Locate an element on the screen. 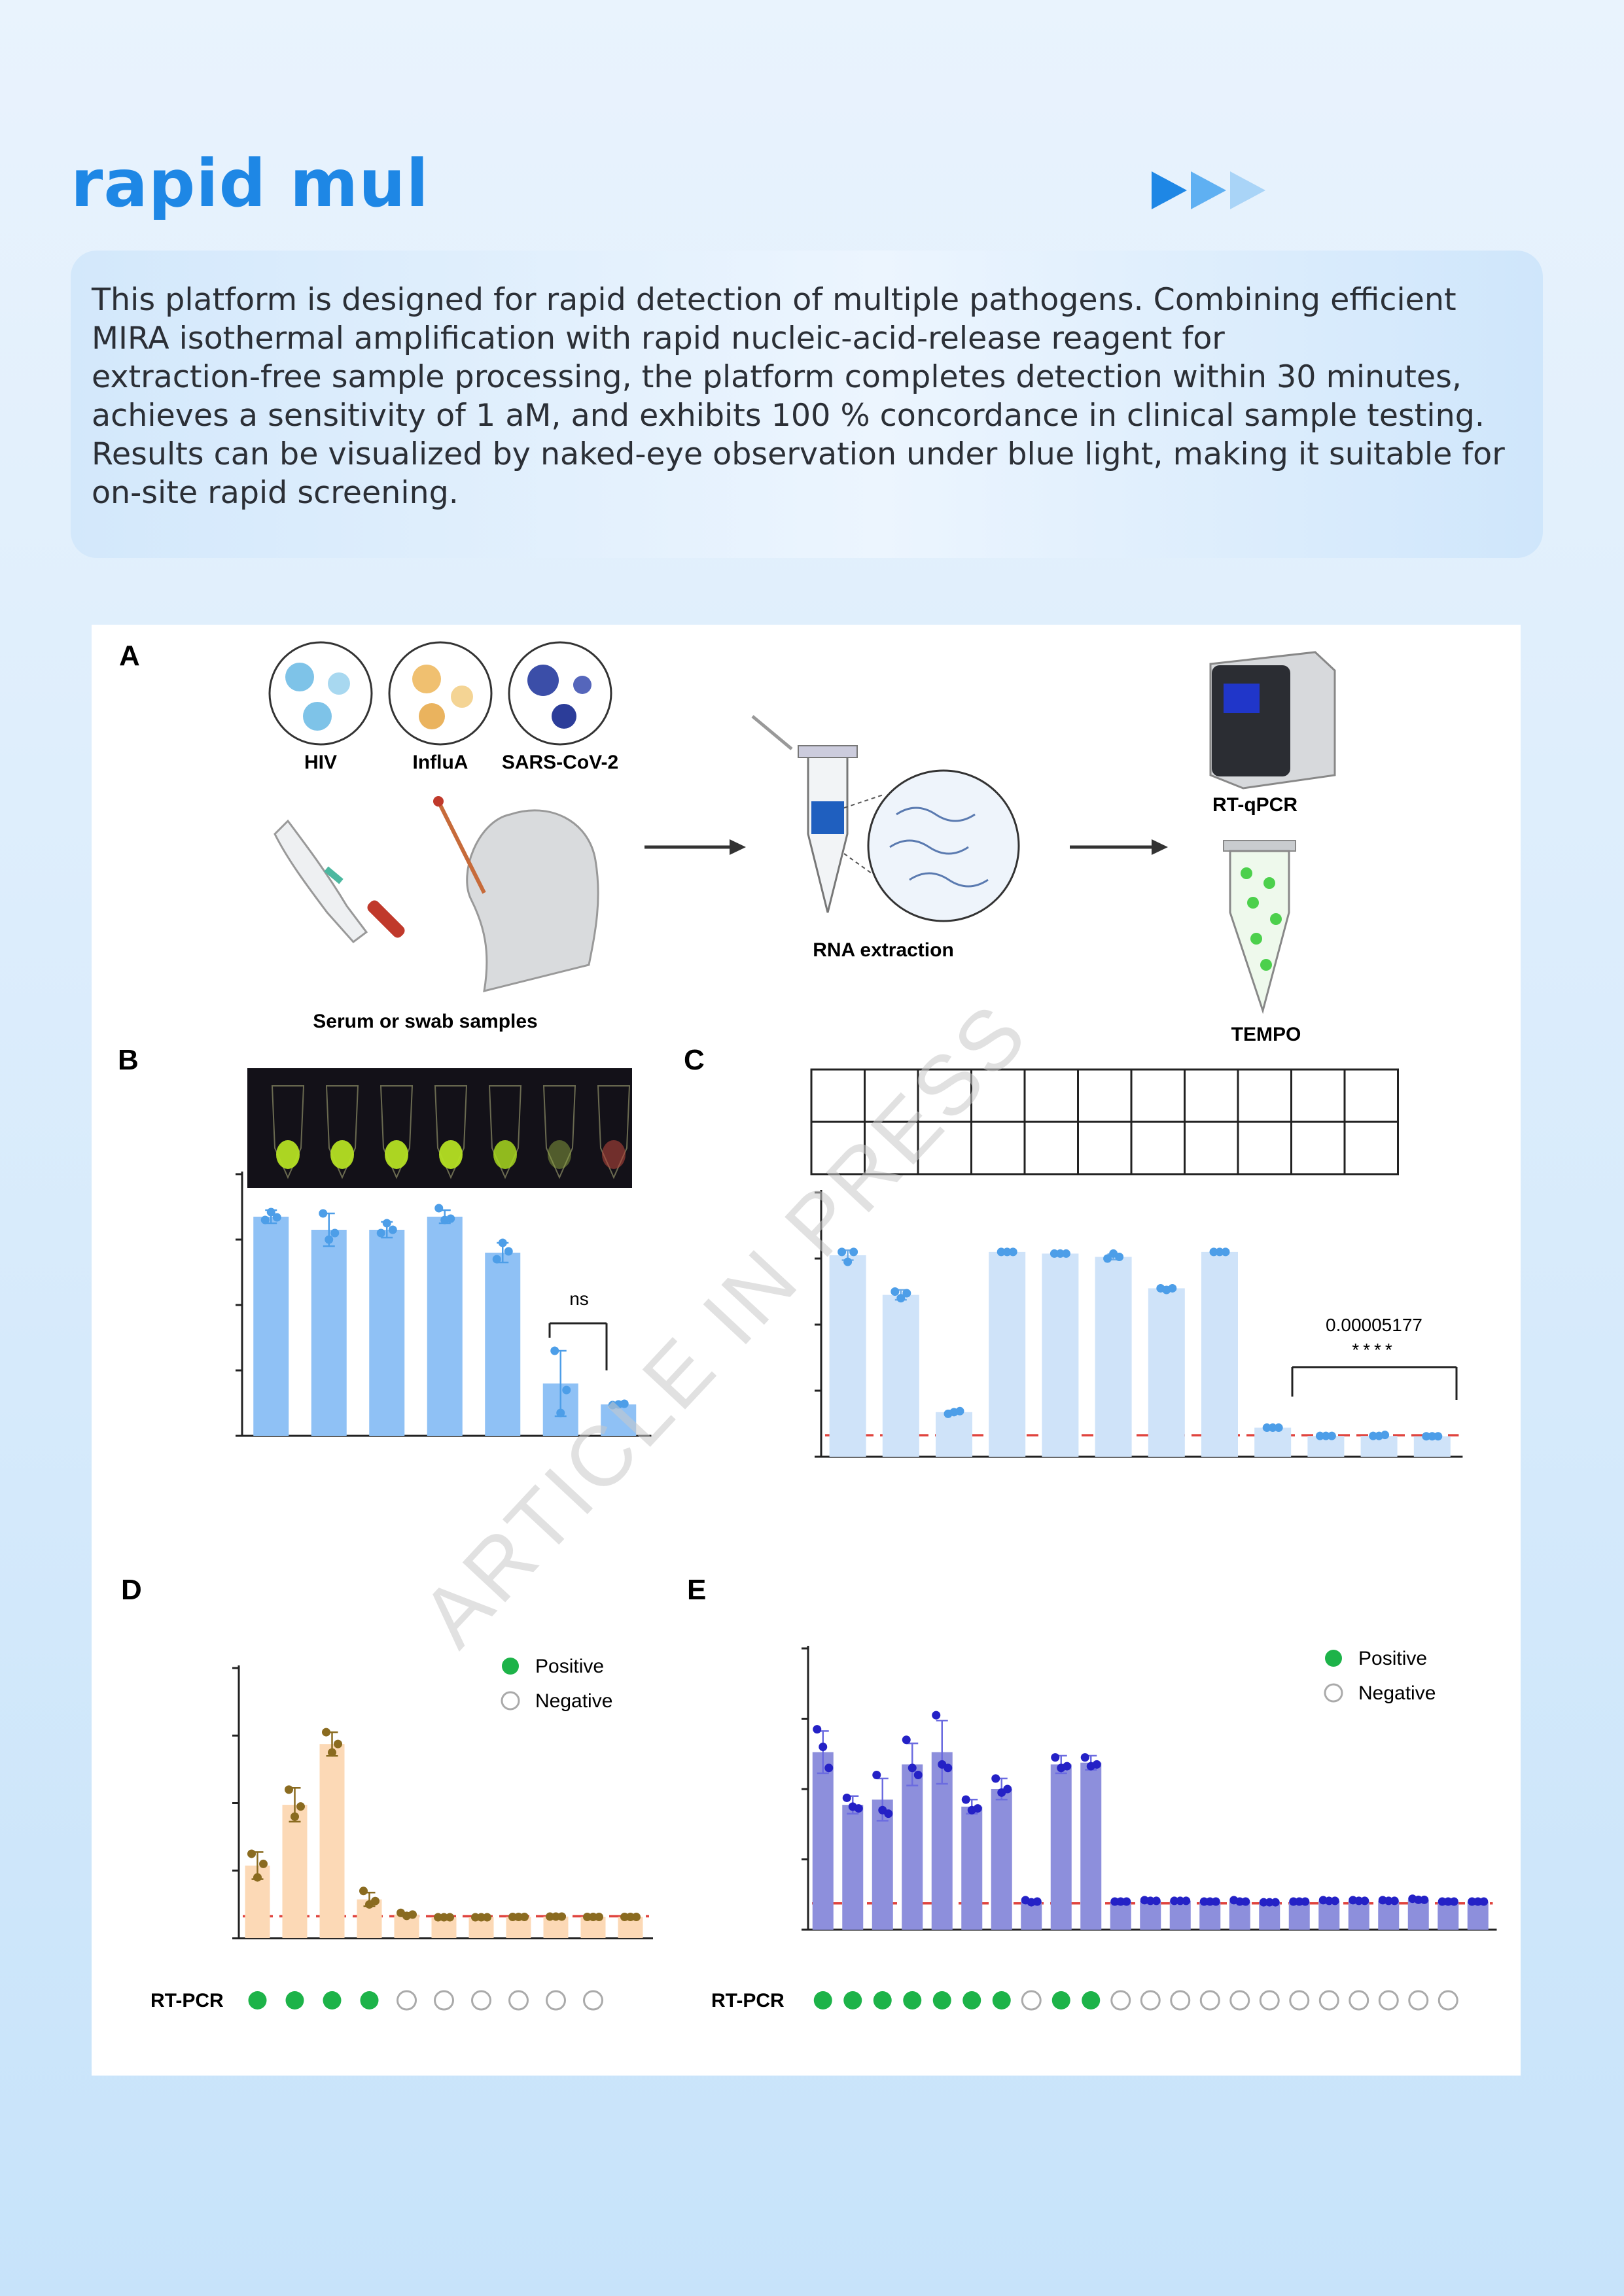 The height and width of the screenshot is (2296, 1624). rtpcr-label-d: RT-PCR is located at coordinates (187, 2000).